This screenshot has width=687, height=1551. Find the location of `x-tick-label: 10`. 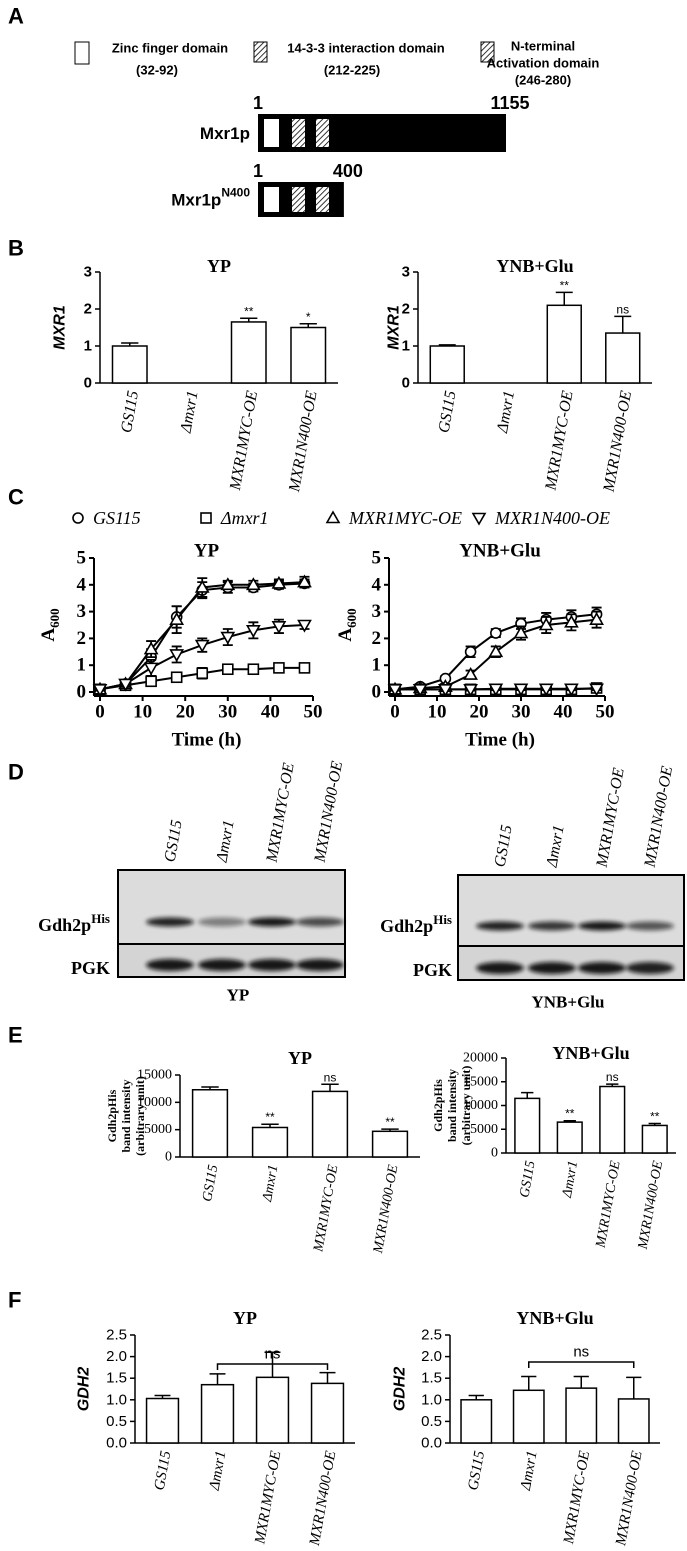

x-tick-label: 10 is located at coordinates (437, 712).